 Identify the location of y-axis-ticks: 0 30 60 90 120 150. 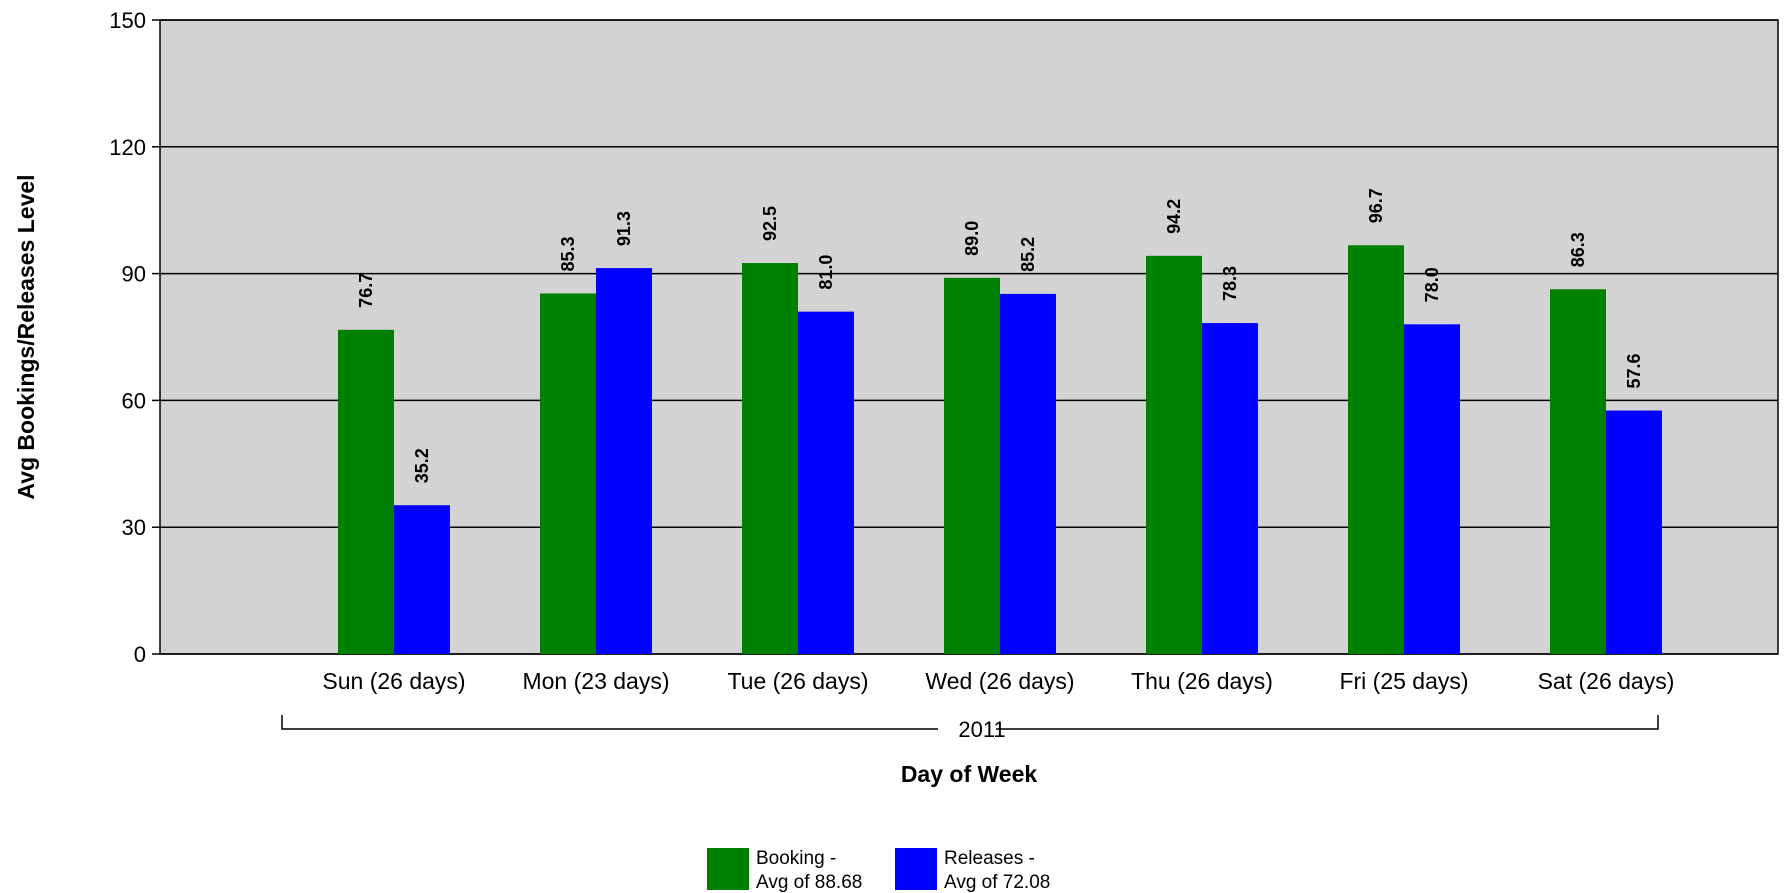
(134, 337).